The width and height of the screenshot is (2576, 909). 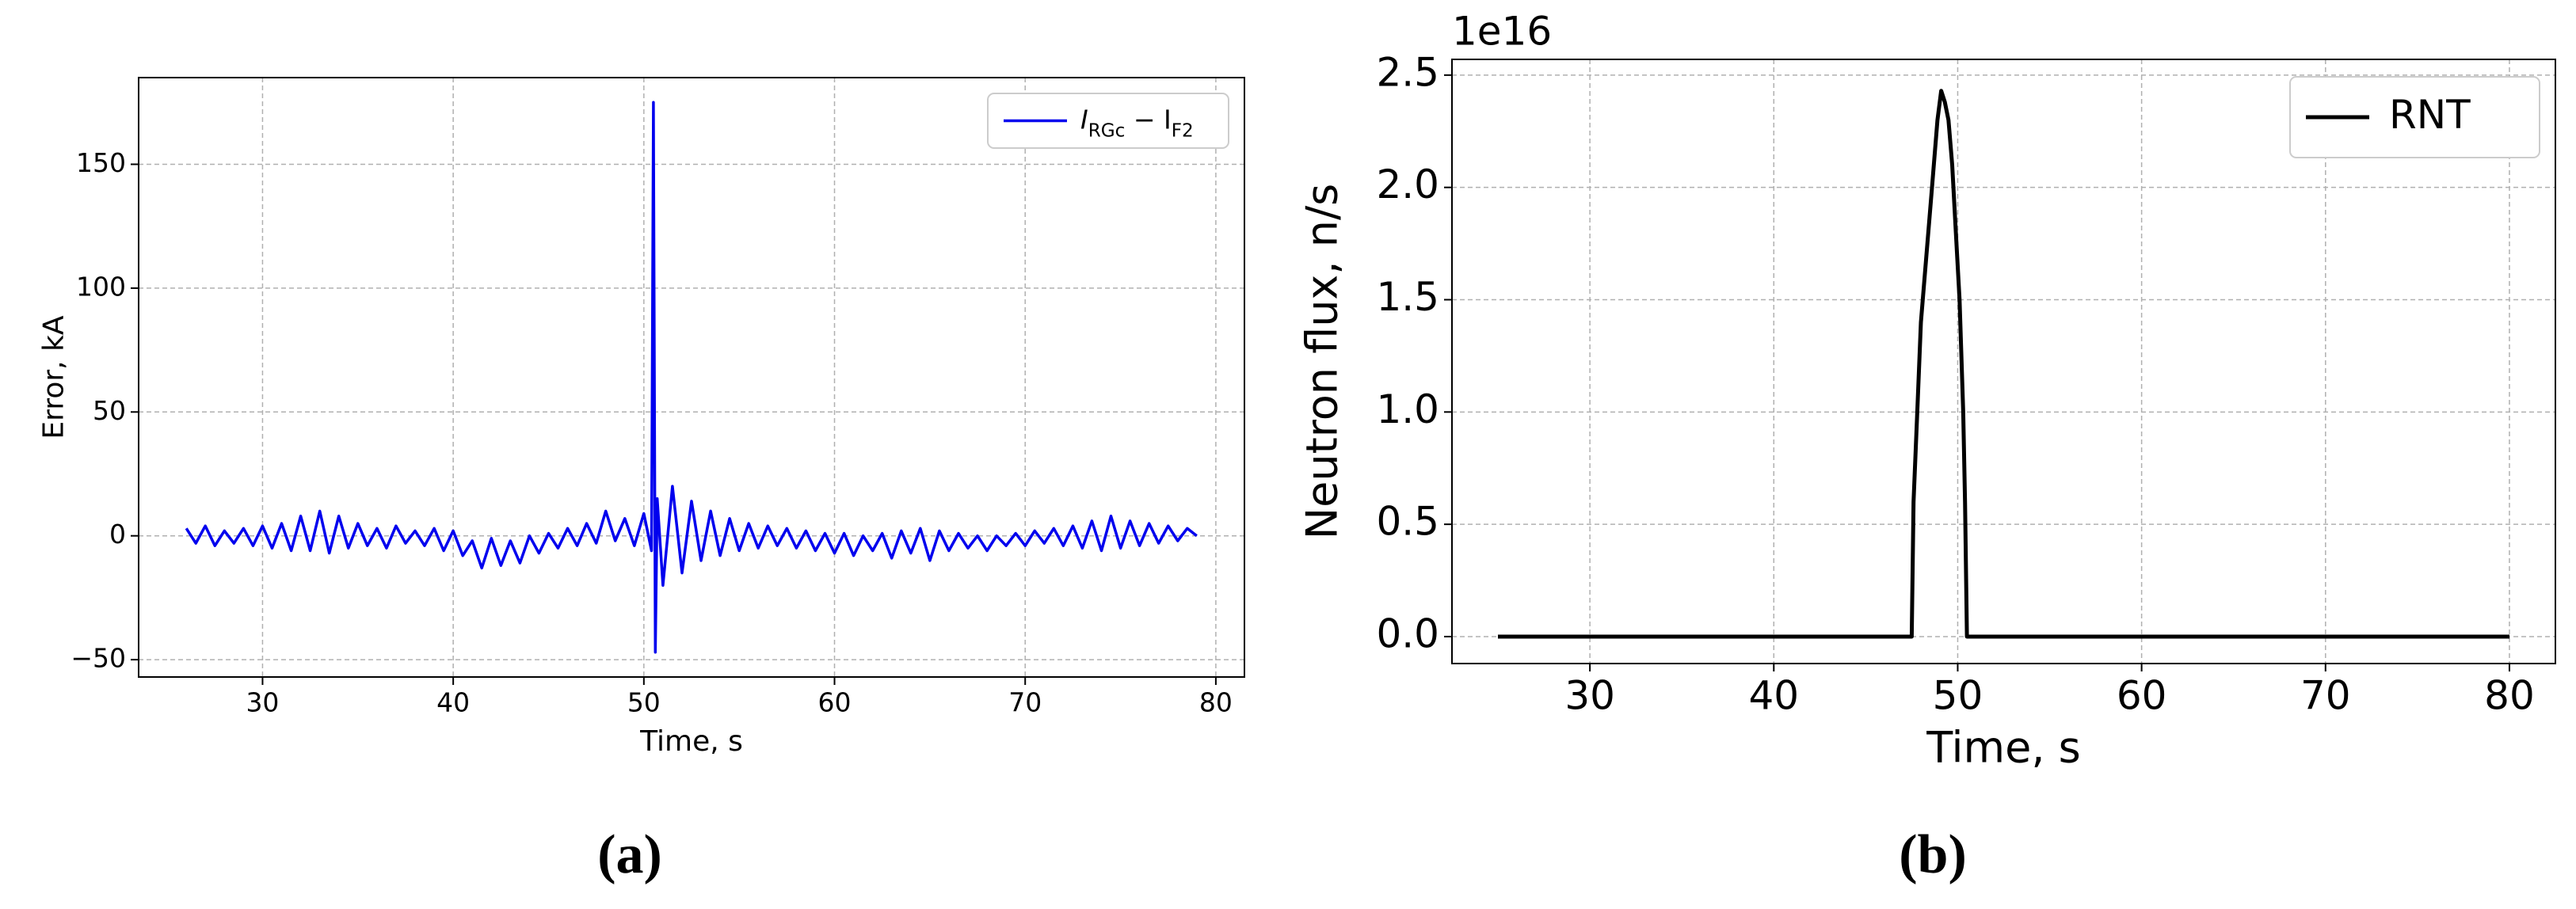 What do you see at coordinates (1407, 297) in the screenshot?
I see `y-tick-label: 1.5` at bounding box center [1407, 297].